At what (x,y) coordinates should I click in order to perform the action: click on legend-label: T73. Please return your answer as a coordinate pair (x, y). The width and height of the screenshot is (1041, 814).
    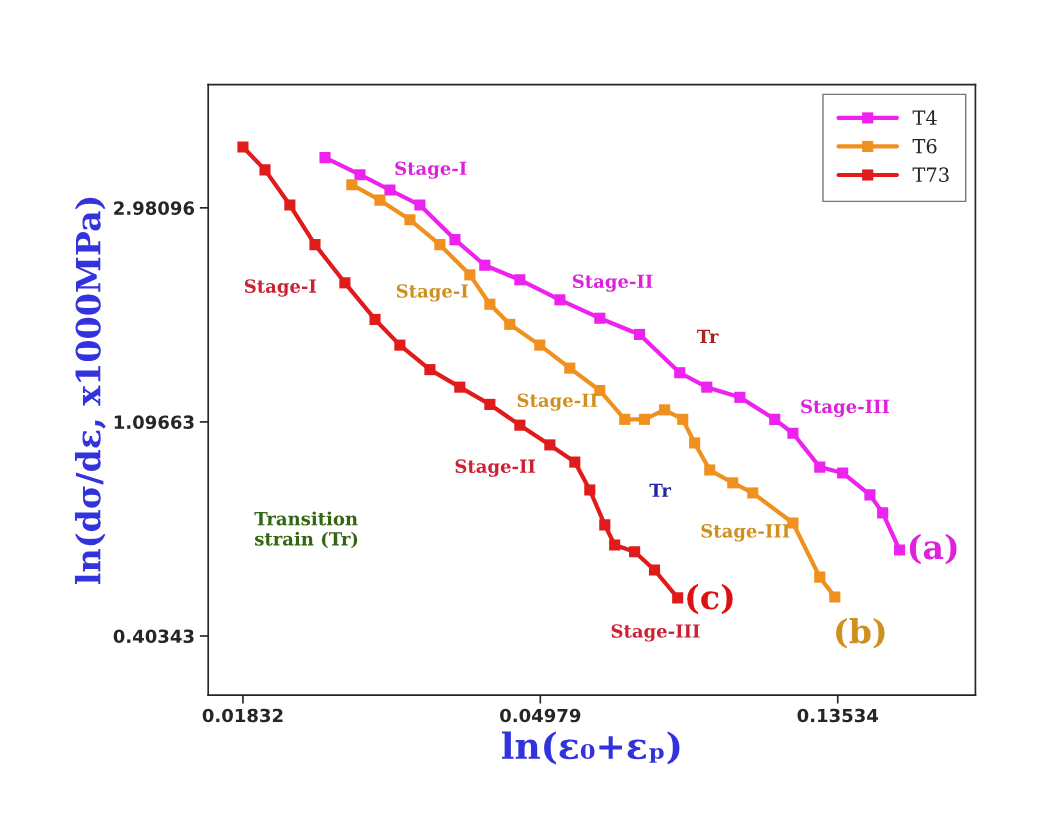
    Looking at the image, I should click on (930, 175).